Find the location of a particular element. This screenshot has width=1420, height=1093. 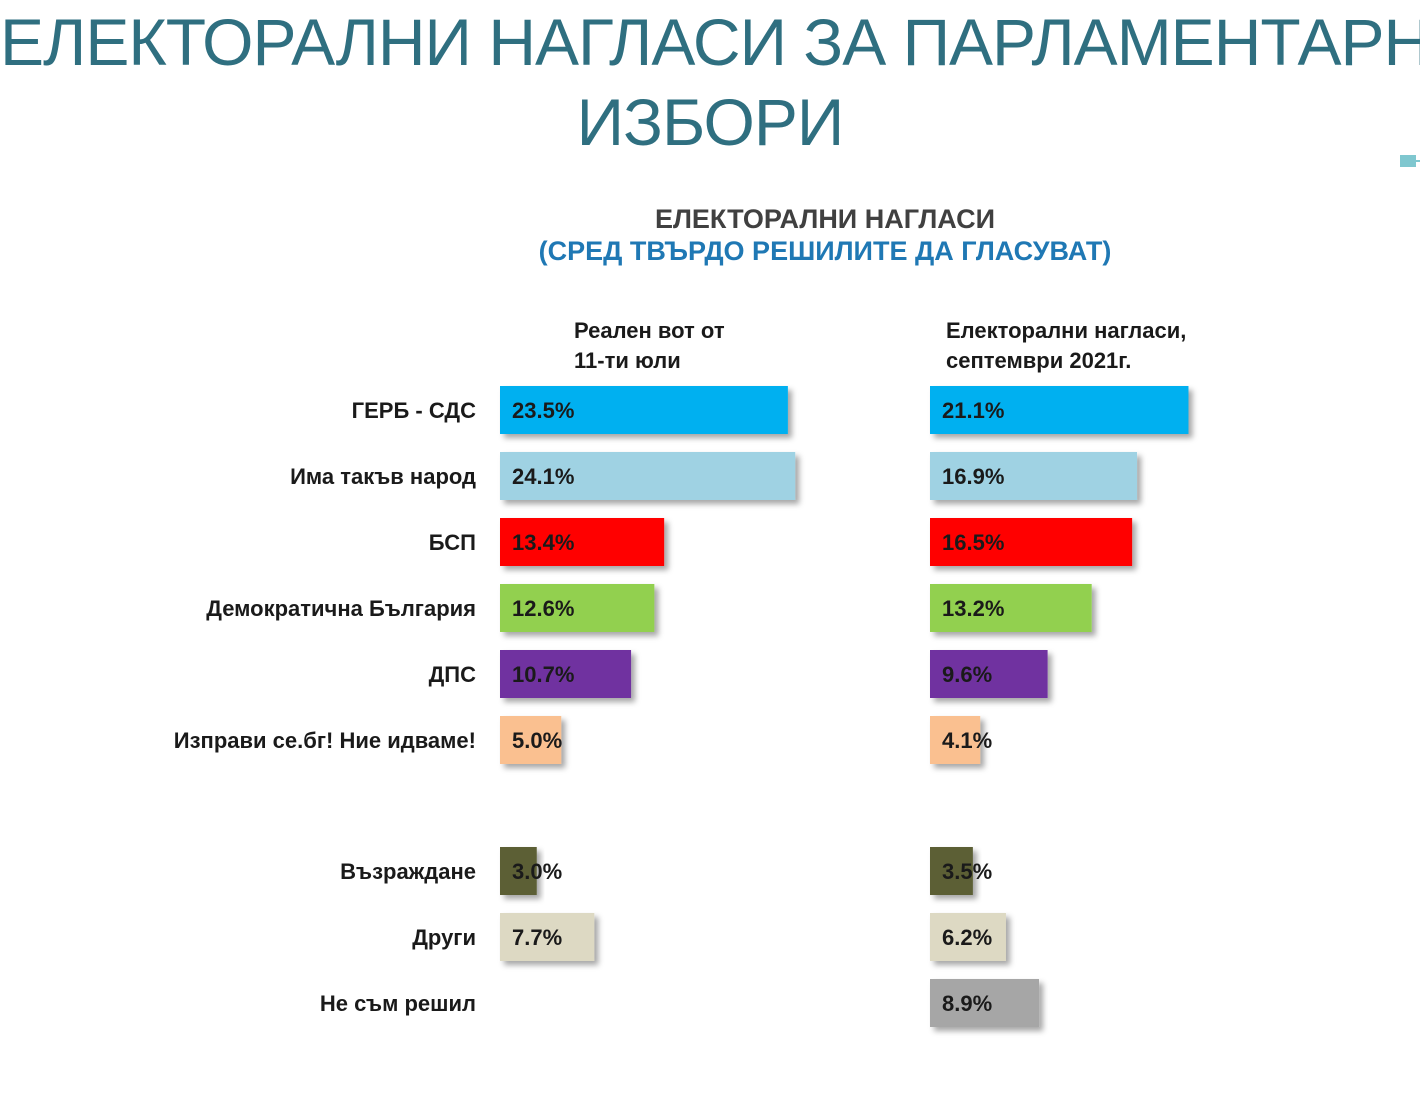

column-header-july-line2: 11-ти юли is located at coordinates (627, 360).